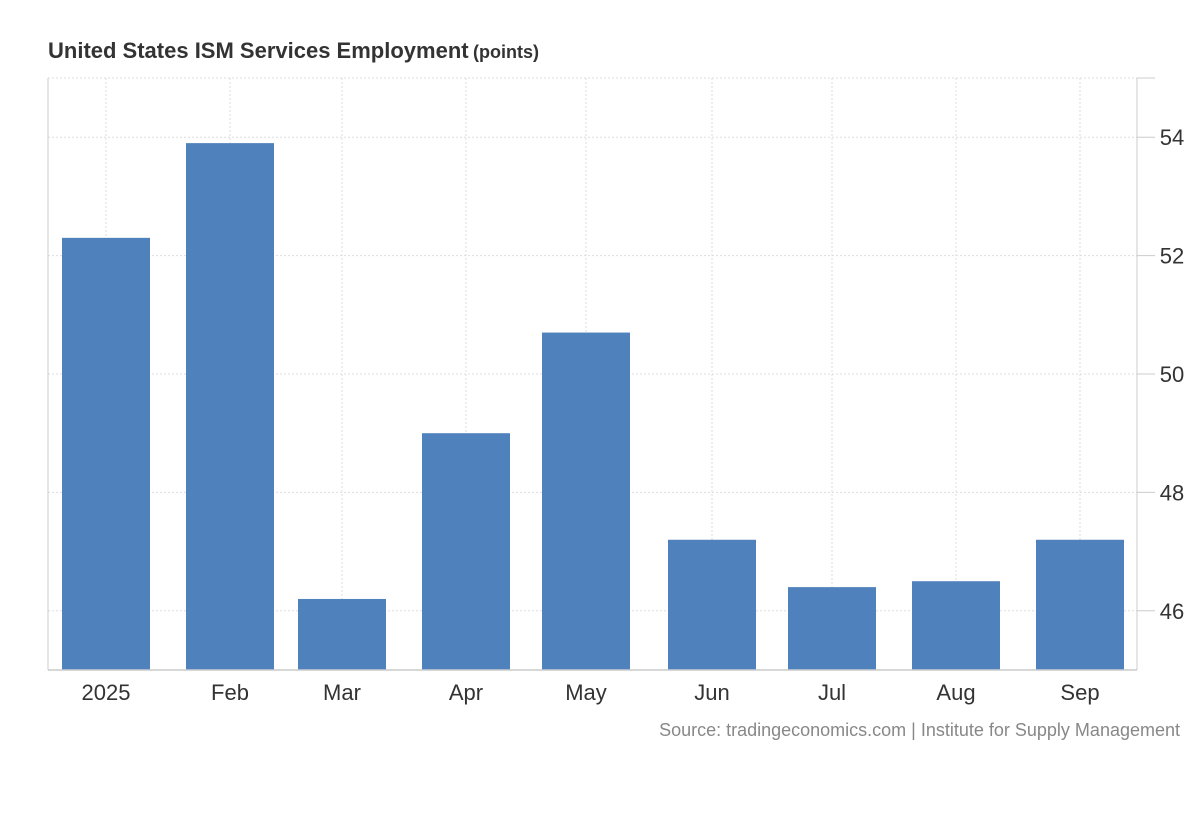 This screenshot has width=1200, height=820. What do you see at coordinates (342, 634) in the screenshot?
I see `bar-mar` at bounding box center [342, 634].